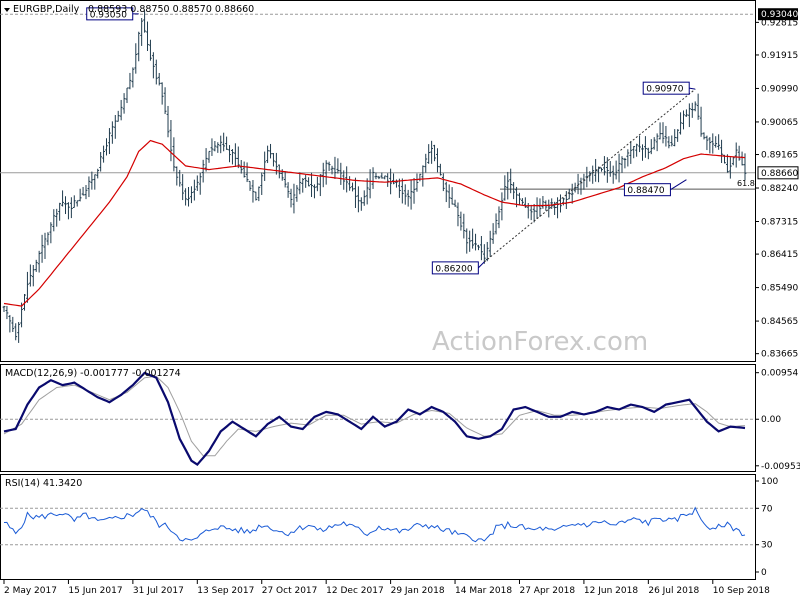  Describe the element at coordinates (93, 373) in the screenshot. I see `macd-title: MACD(12,26,9) -0.001777 -0.001274` at that location.